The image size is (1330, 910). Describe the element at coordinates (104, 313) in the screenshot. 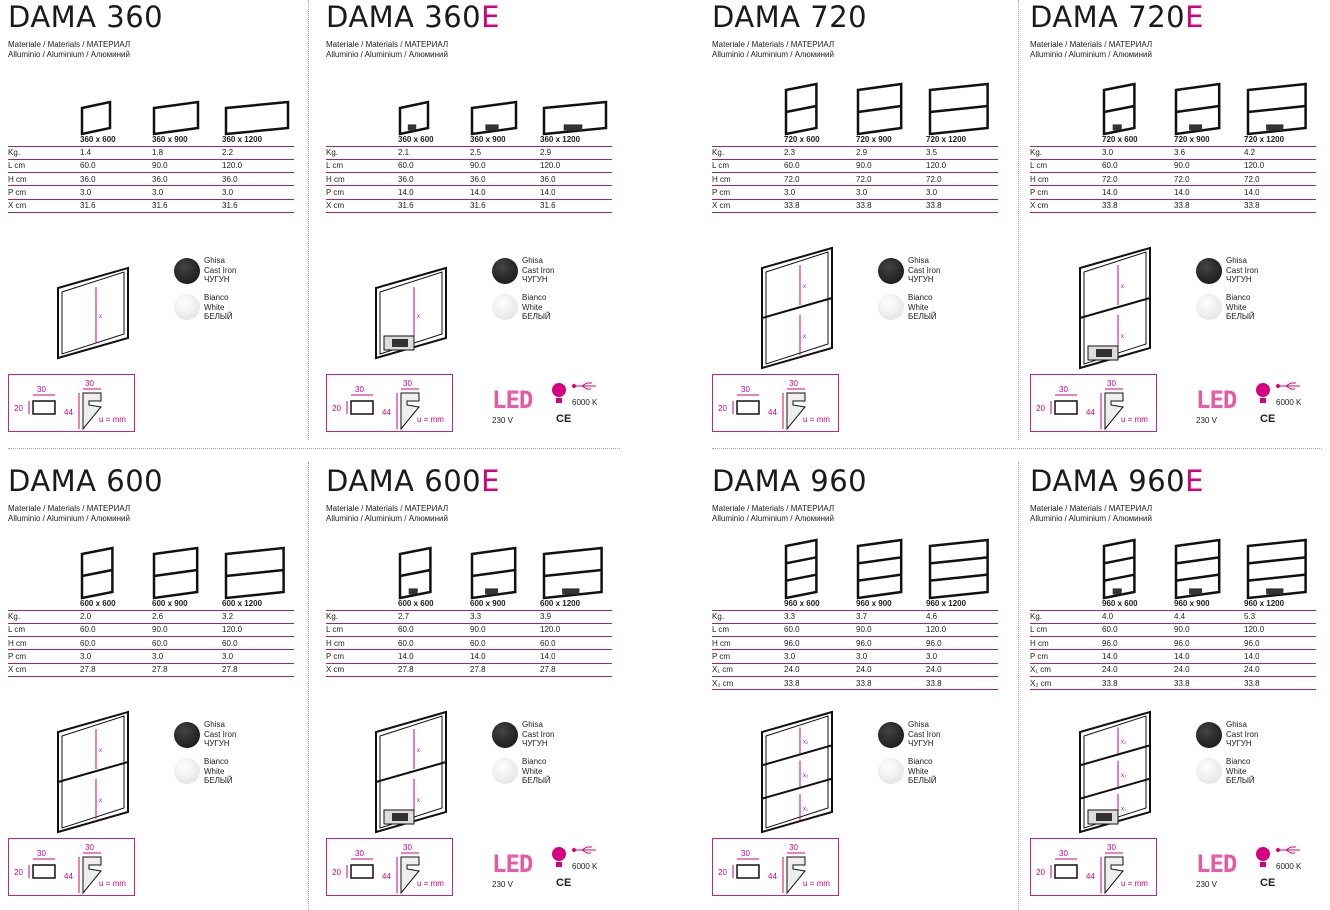

I see `product-drawing: x` at that location.